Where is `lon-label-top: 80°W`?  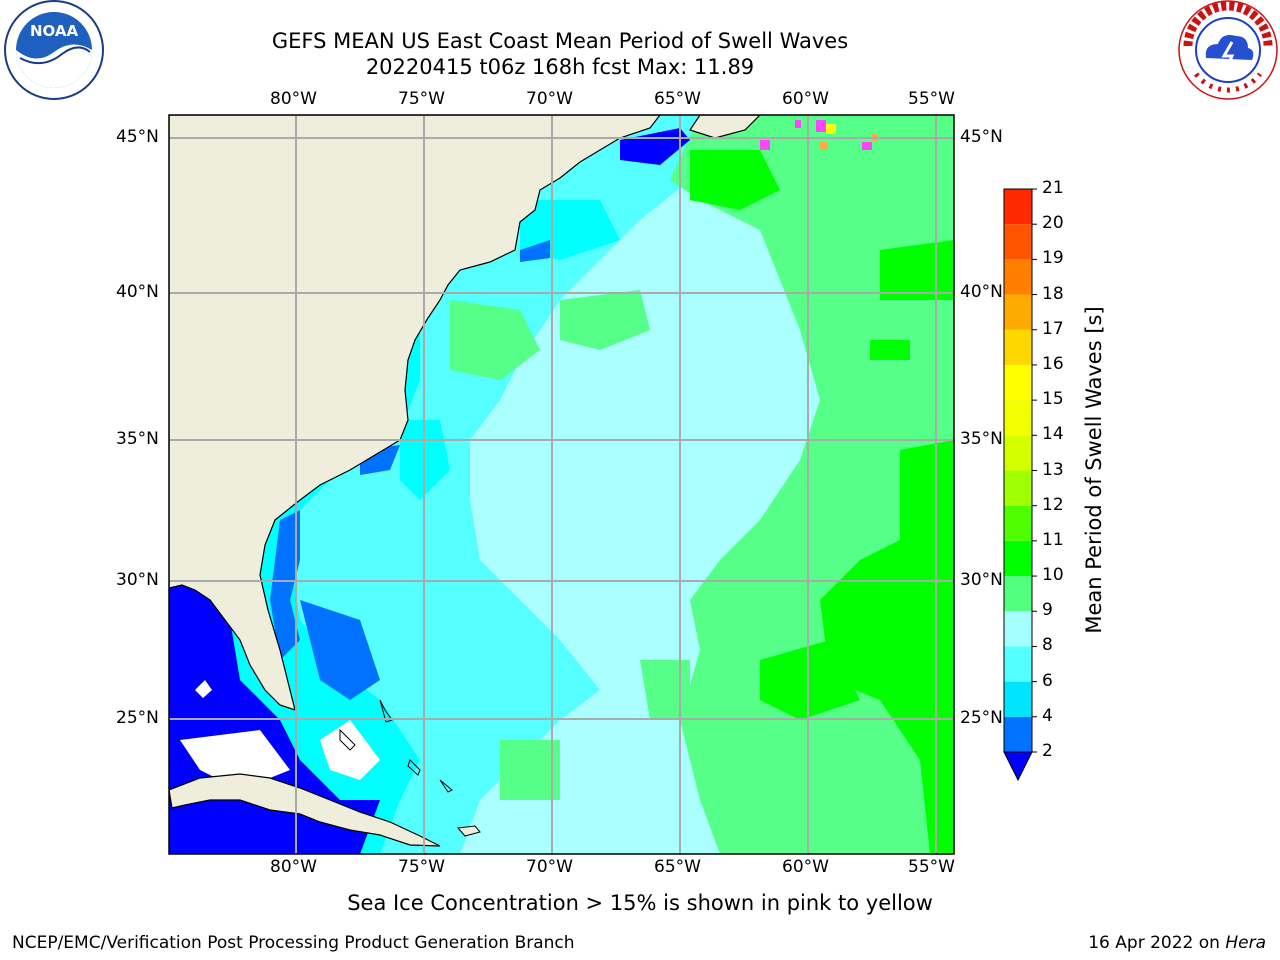
lon-label-top: 80°W is located at coordinates (293, 99).